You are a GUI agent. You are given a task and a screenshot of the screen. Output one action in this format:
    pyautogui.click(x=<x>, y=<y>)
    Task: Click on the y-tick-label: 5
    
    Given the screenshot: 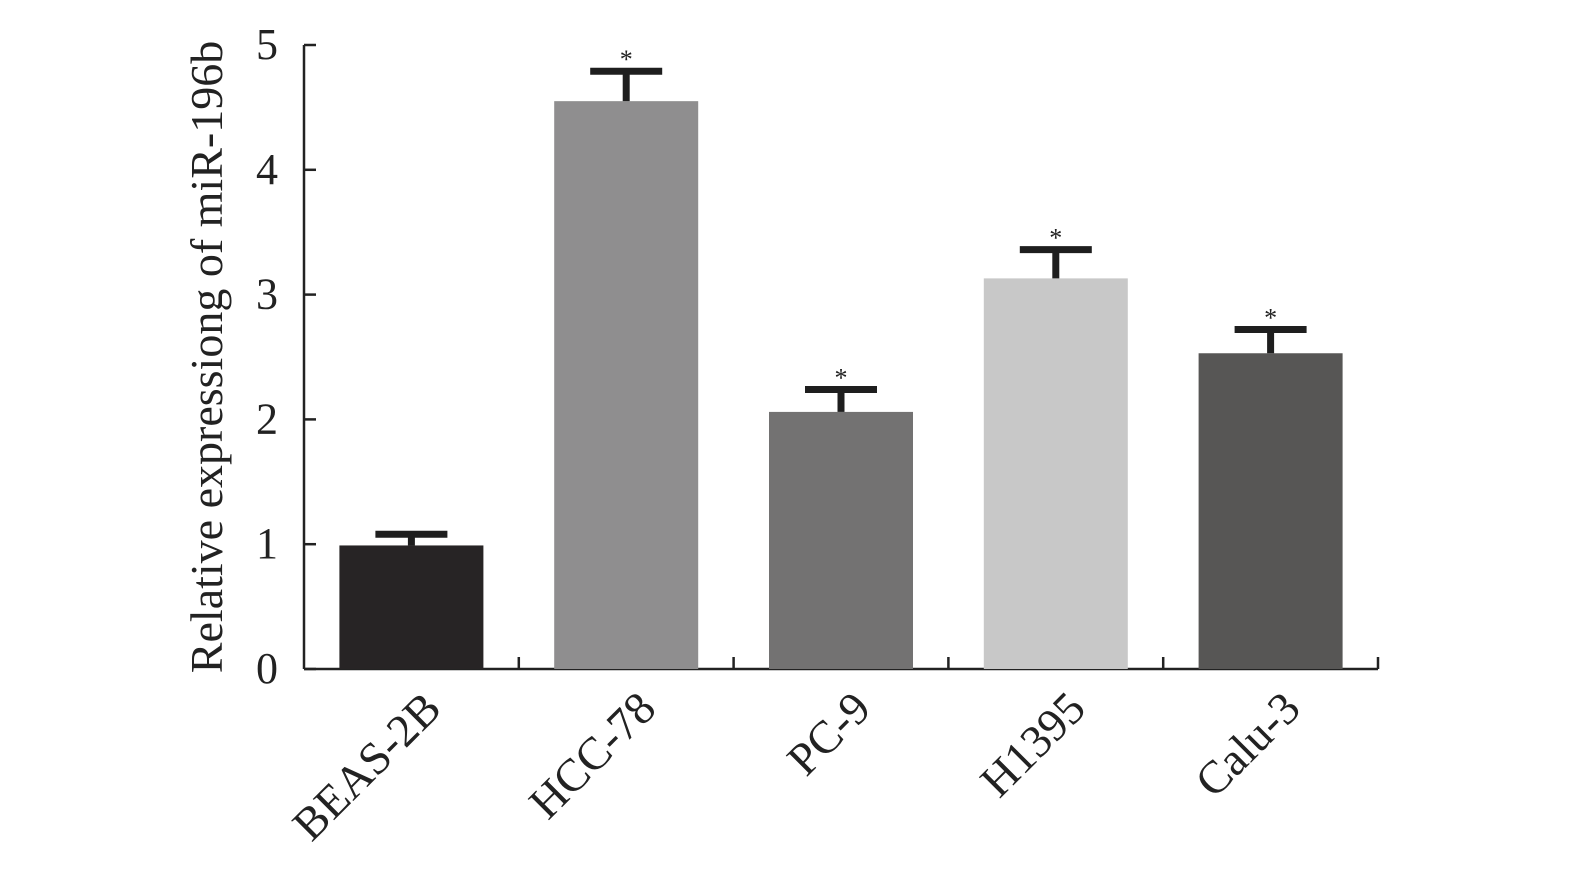 What is the action you would take?
    pyautogui.click(x=267, y=44)
    